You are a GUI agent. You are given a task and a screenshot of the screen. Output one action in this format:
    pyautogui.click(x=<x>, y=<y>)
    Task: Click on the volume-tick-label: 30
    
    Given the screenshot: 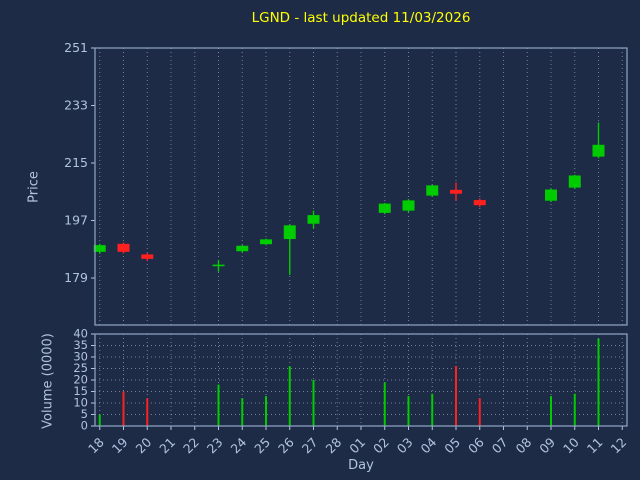 What is the action you would take?
    pyautogui.click(x=80, y=357)
    